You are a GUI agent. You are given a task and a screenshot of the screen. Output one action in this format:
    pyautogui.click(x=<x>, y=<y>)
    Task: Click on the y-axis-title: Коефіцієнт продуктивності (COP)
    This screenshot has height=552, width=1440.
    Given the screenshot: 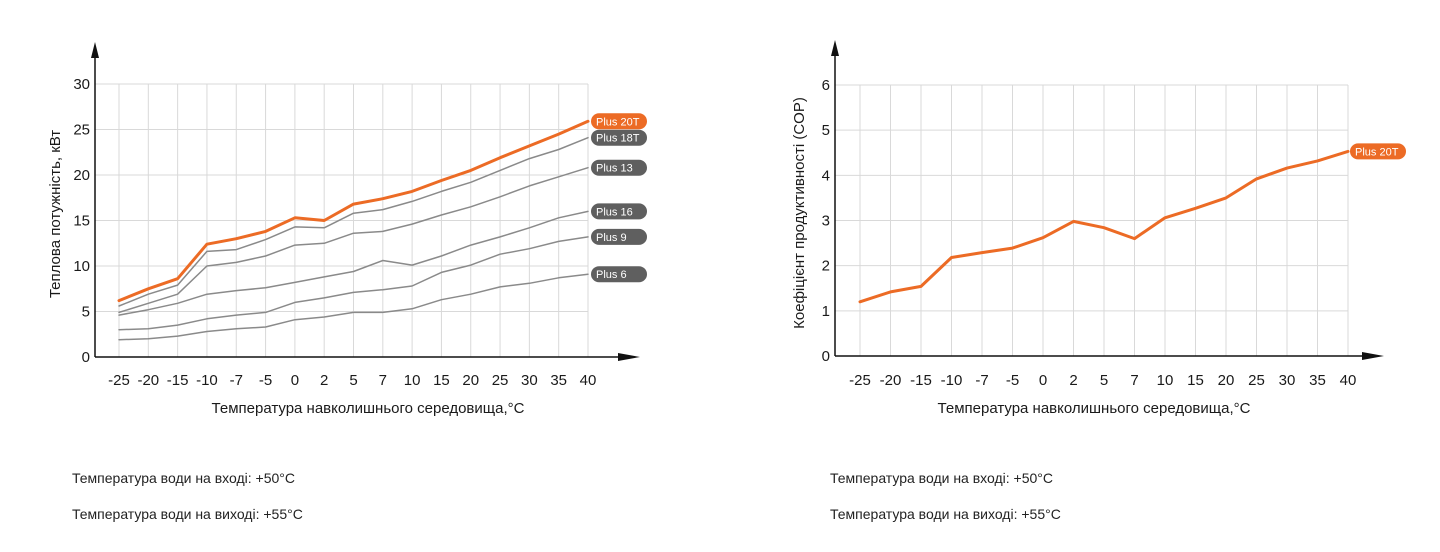 What is the action you would take?
    pyautogui.click(x=799, y=213)
    